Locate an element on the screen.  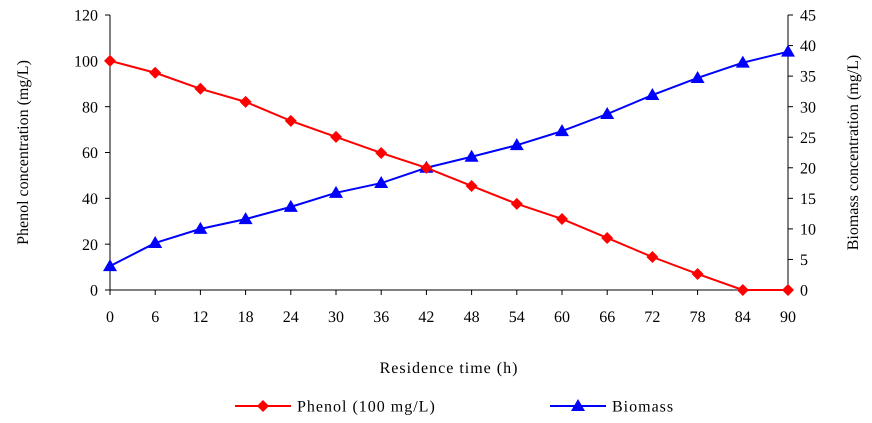
y2-tick-label: 30 is located at coordinates (808, 107).